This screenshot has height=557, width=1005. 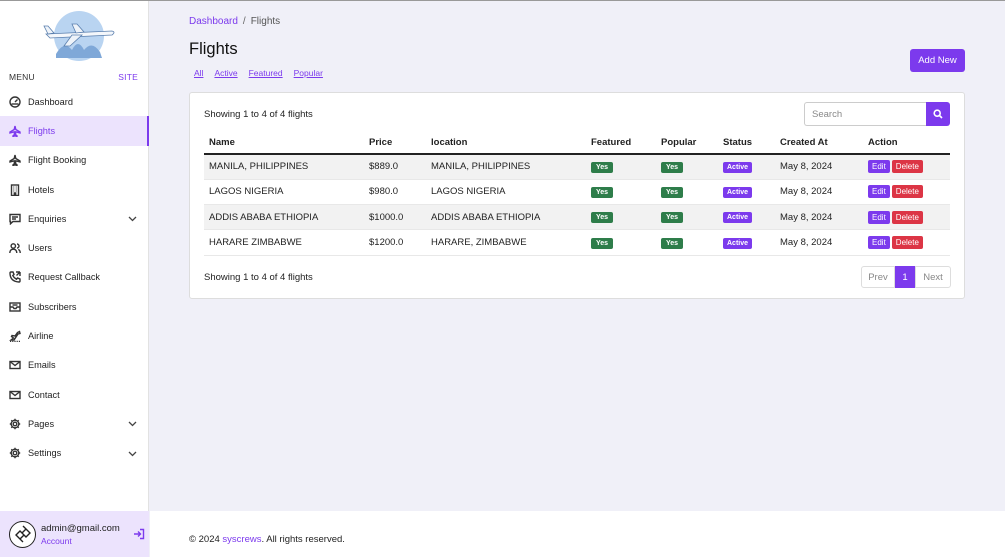 I want to click on message-icon, so click(x=15, y=219).